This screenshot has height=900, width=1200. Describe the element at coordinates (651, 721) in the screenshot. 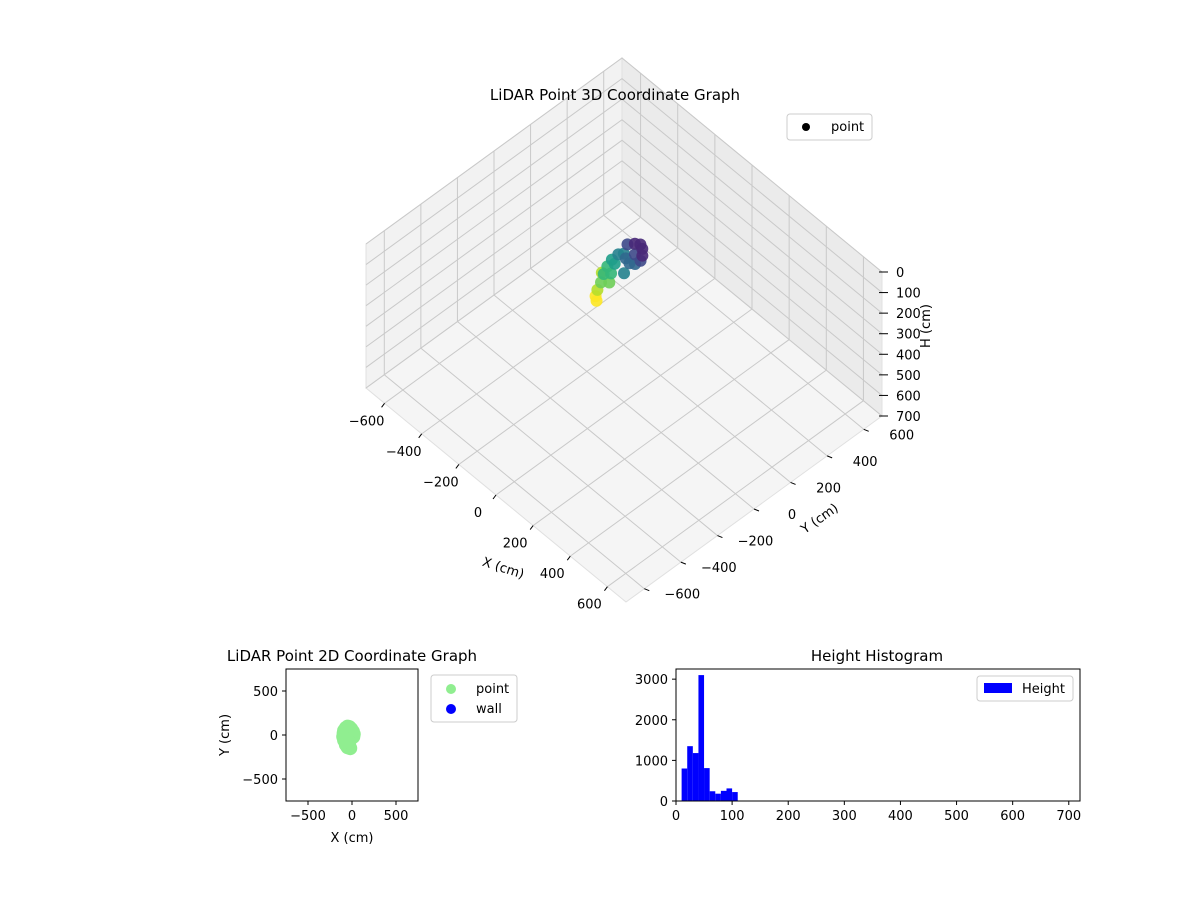

I see `tick-label-y: 2000` at that location.